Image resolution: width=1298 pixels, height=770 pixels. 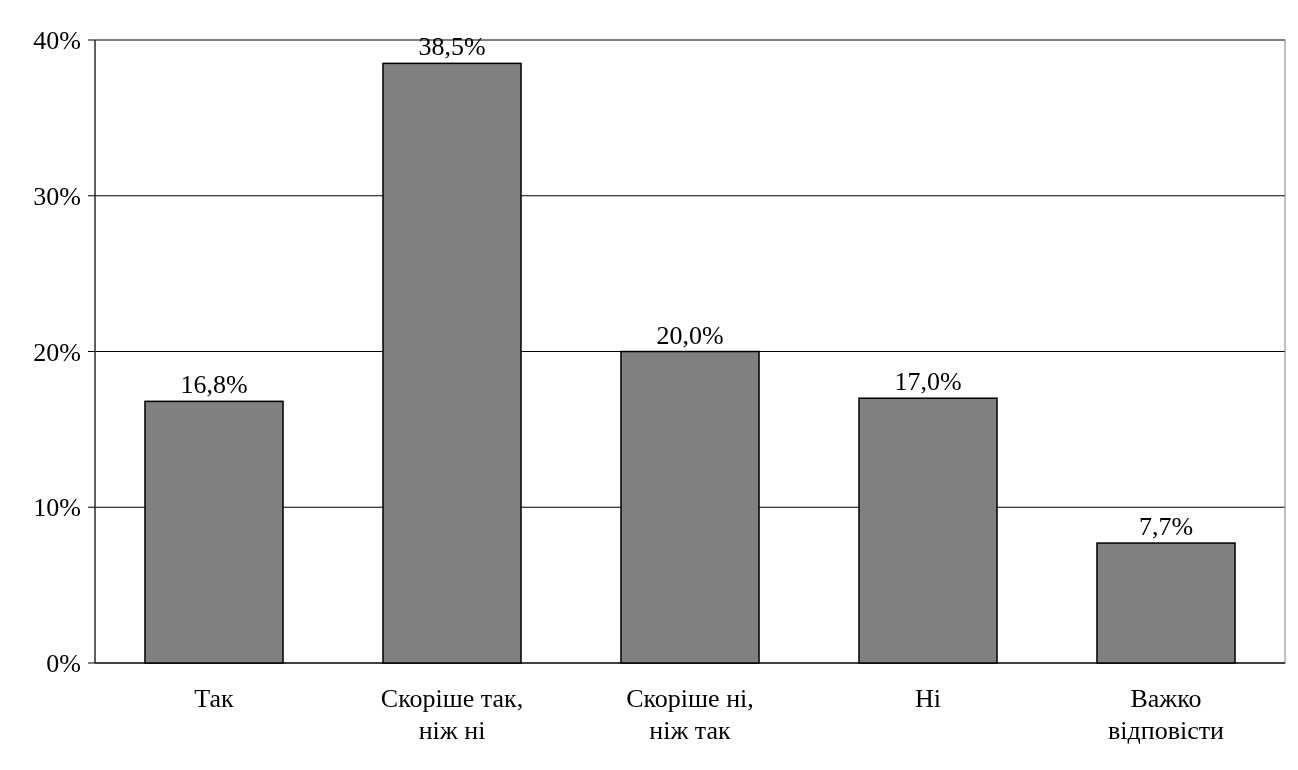 What do you see at coordinates (452, 47) in the screenshot?
I see `data-label: 38,5%` at bounding box center [452, 47].